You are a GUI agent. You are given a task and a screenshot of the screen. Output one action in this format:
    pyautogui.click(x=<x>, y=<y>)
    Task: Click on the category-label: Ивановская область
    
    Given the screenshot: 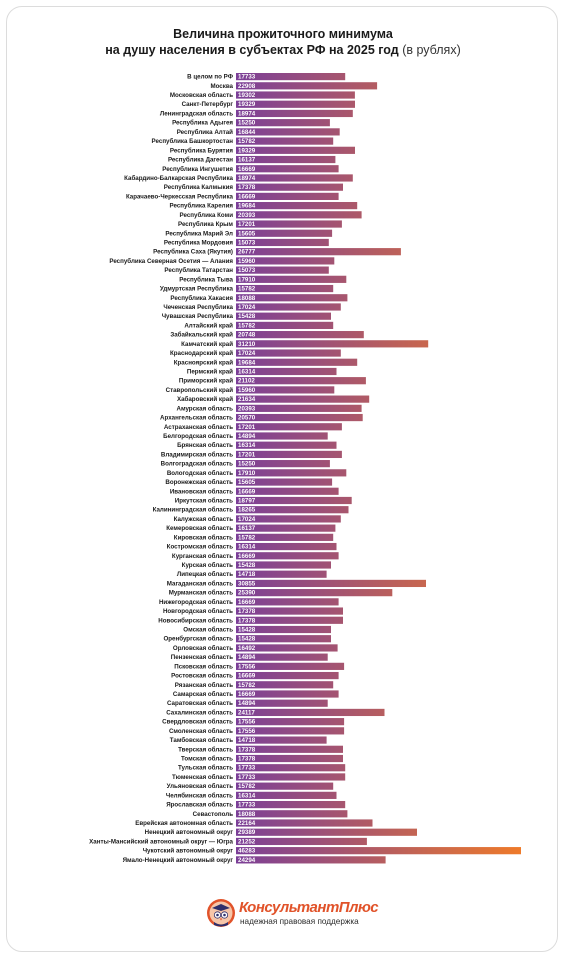 What is the action you would take?
    pyautogui.click(x=201, y=491)
    